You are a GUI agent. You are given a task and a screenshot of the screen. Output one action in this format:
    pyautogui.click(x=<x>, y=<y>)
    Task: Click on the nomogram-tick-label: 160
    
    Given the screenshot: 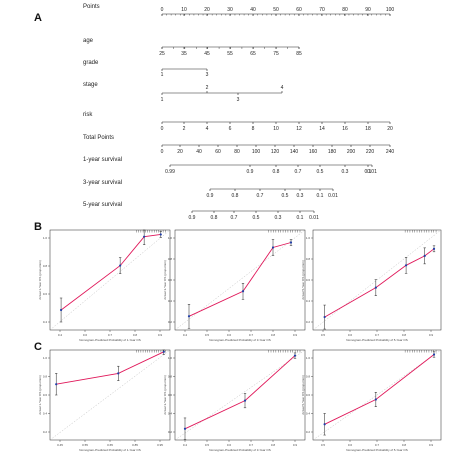 What is the action you would take?
    pyautogui.click(x=313, y=152)
    